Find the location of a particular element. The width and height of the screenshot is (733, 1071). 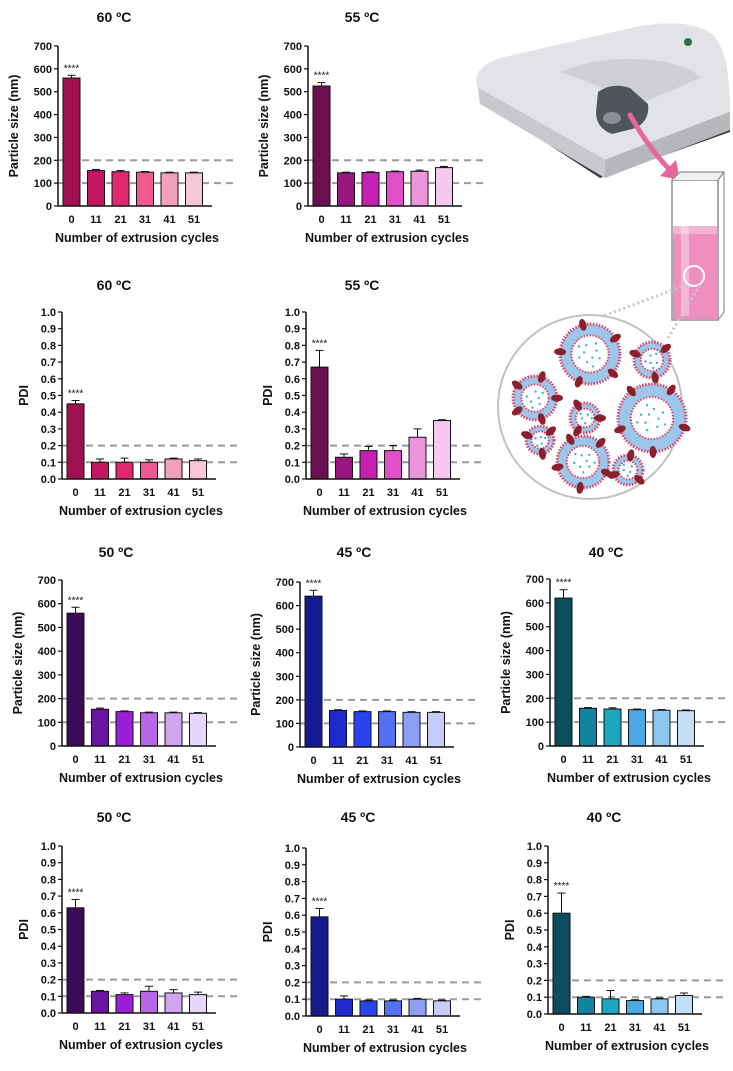

significance-label: **** is located at coordinates (322, 76).